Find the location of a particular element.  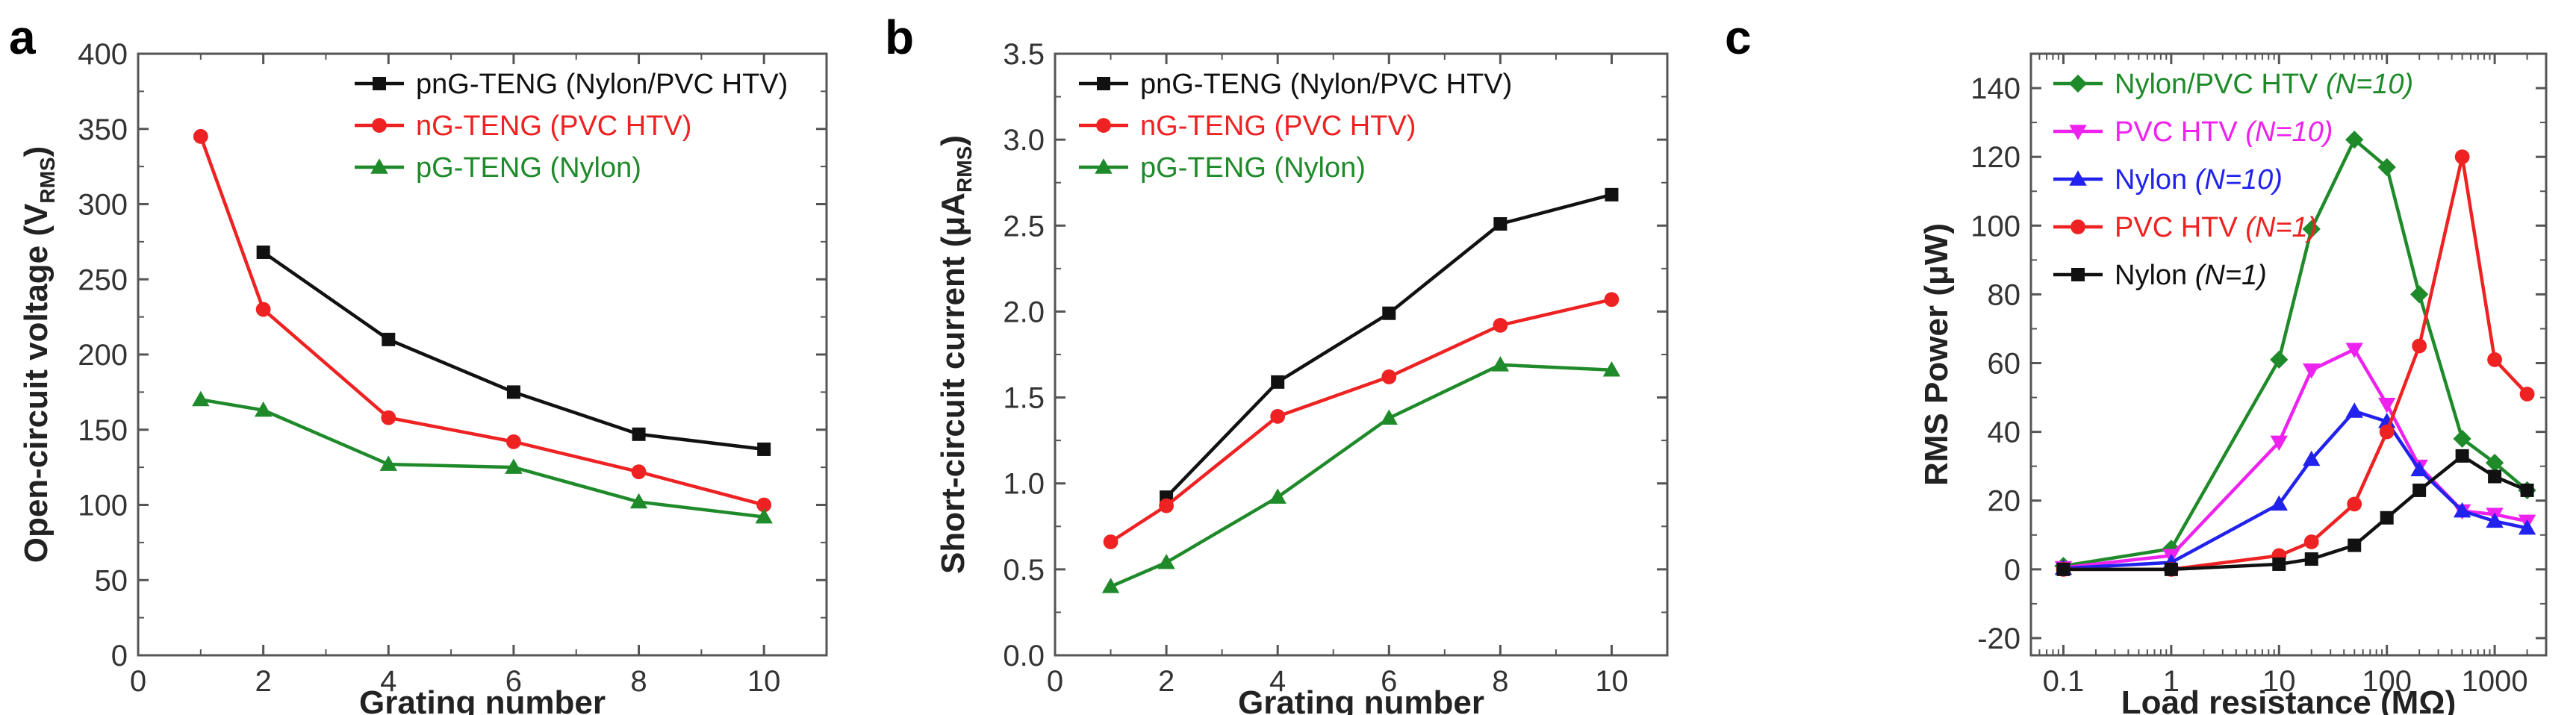

y-tick-label: 0.0 is located at coordinates (1024, 656).